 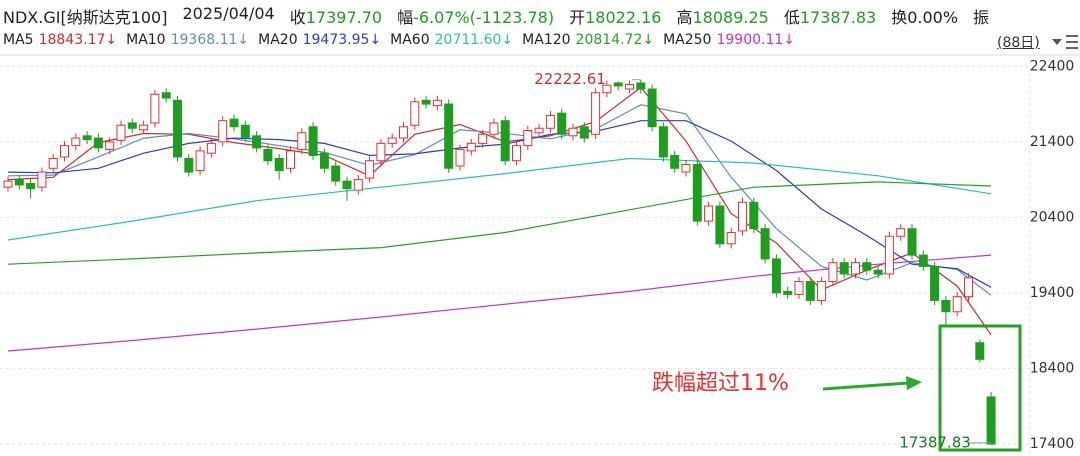 What do you see at coordinates (684, 17) in the screenshot?
I see `quote-label: 高` at bounding box center [684, 17].